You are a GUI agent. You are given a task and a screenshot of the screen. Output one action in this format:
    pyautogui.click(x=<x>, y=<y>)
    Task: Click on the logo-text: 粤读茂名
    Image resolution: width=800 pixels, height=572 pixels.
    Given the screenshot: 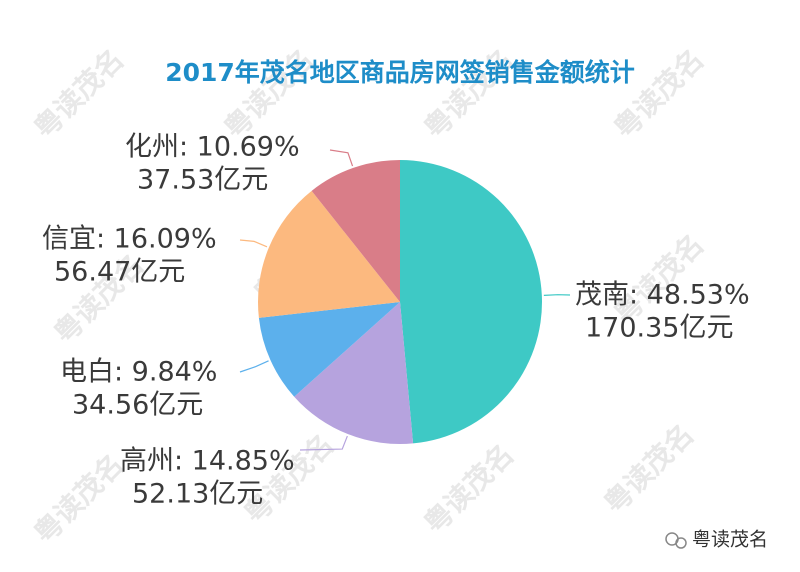 What is the action you would take?
    pyautogui.click(x=730, y=540)
    